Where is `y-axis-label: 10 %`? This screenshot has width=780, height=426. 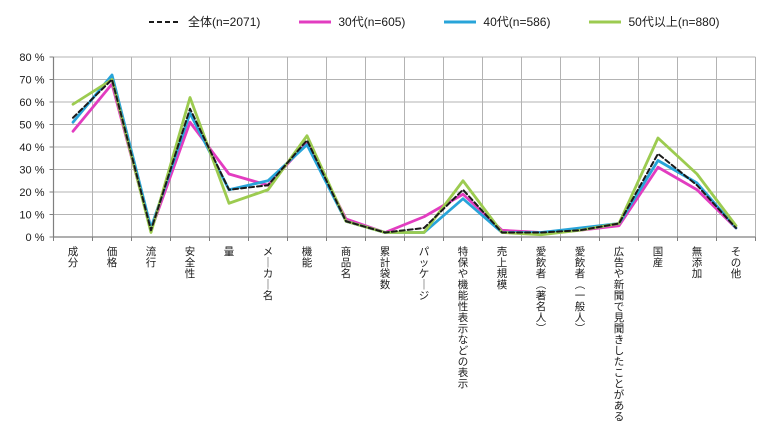 y-axis-label: 10 % is located at coordinates (31, 216).